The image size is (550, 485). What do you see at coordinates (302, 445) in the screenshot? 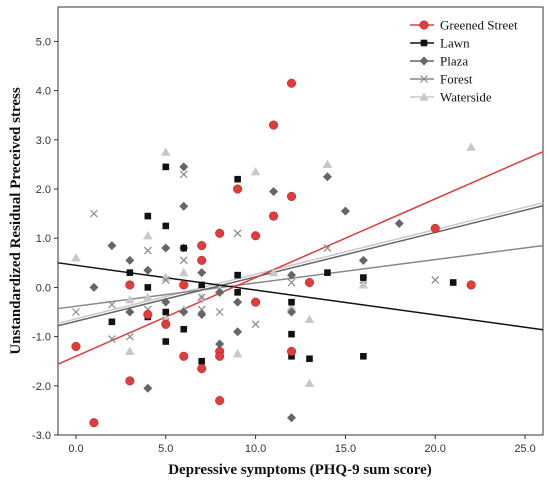
I see `x-axis-ticks: 0.0 5.0 10.0 15.0 20.0 25.0` at bounding box center [302, 445].